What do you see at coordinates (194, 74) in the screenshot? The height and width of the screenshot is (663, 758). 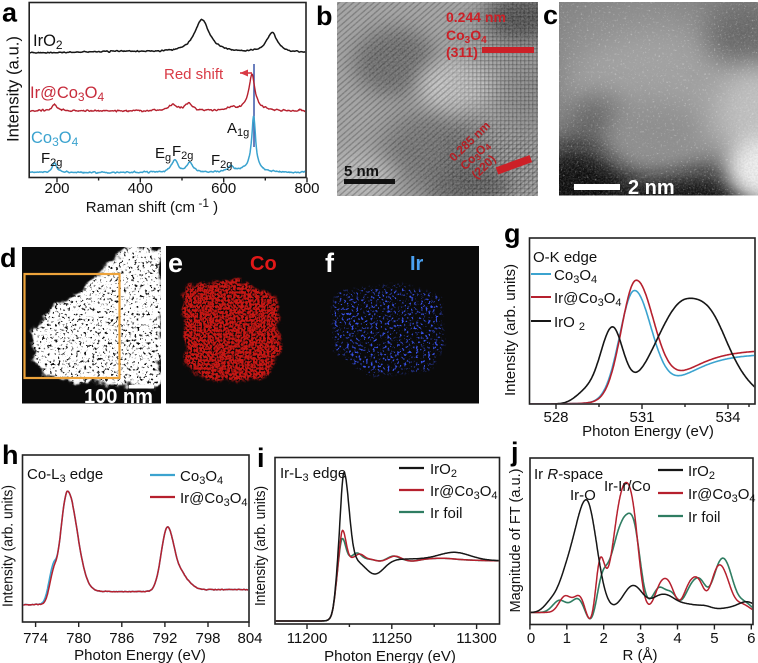 I see `svg-text: Red shift` at bounding box center [194, 74].